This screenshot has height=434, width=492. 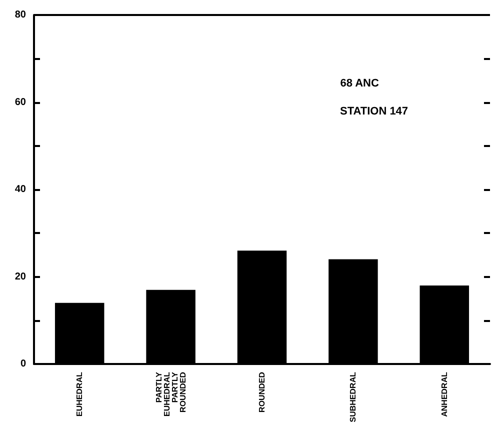 What do you see at coordinates (23, 364) in the screenshot?
I see `y-tick-label: 0` at bounding box center [23, 364].